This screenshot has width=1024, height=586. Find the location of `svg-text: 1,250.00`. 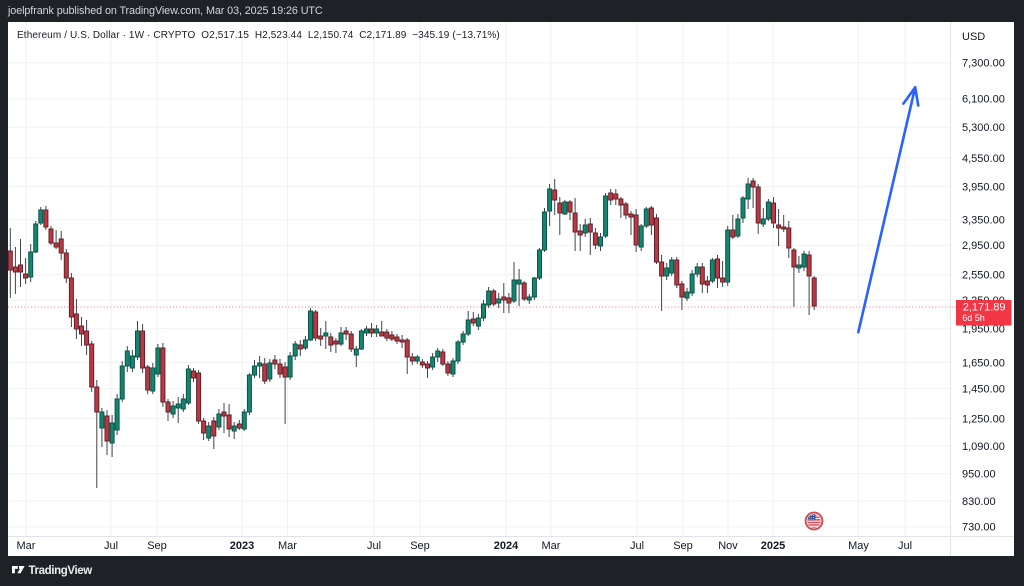

svg-text: 1,250.00 is located at coordinates (983, 419).